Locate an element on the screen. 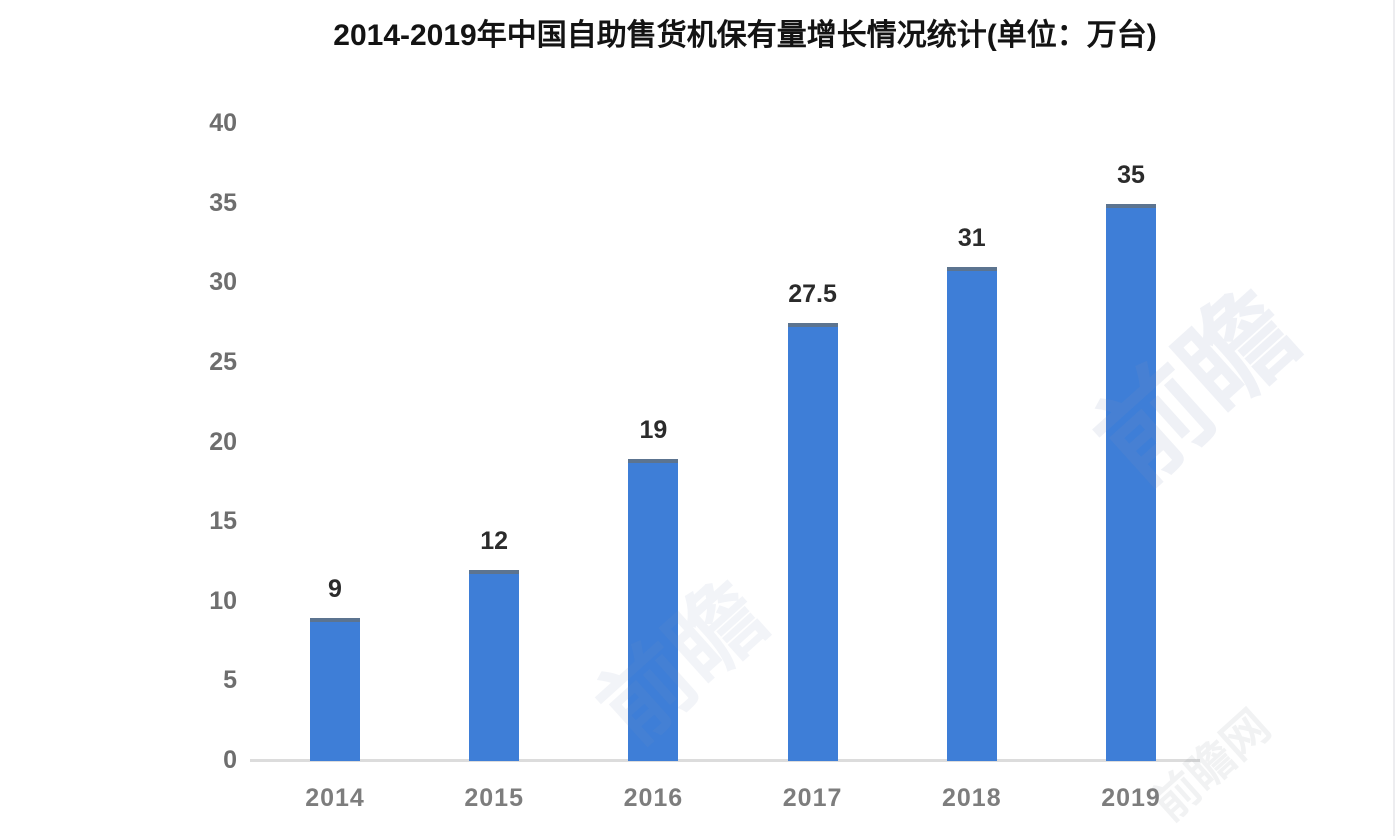  bar-value-label: 9 is located at coordinates (335, 588).